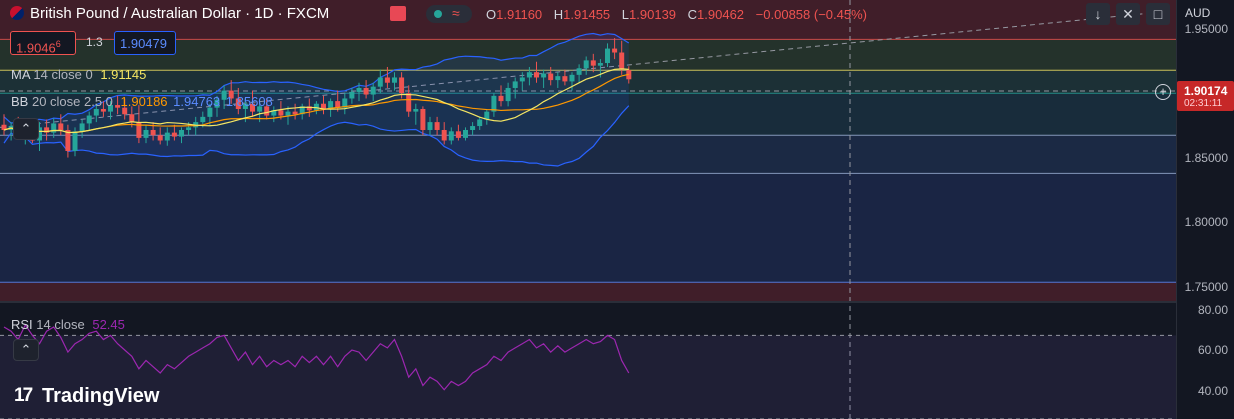  What do you see at coordinates (36, 48) in the screenshot?
I see `sell-price: 1.9046` at bounding box center [36, 48].